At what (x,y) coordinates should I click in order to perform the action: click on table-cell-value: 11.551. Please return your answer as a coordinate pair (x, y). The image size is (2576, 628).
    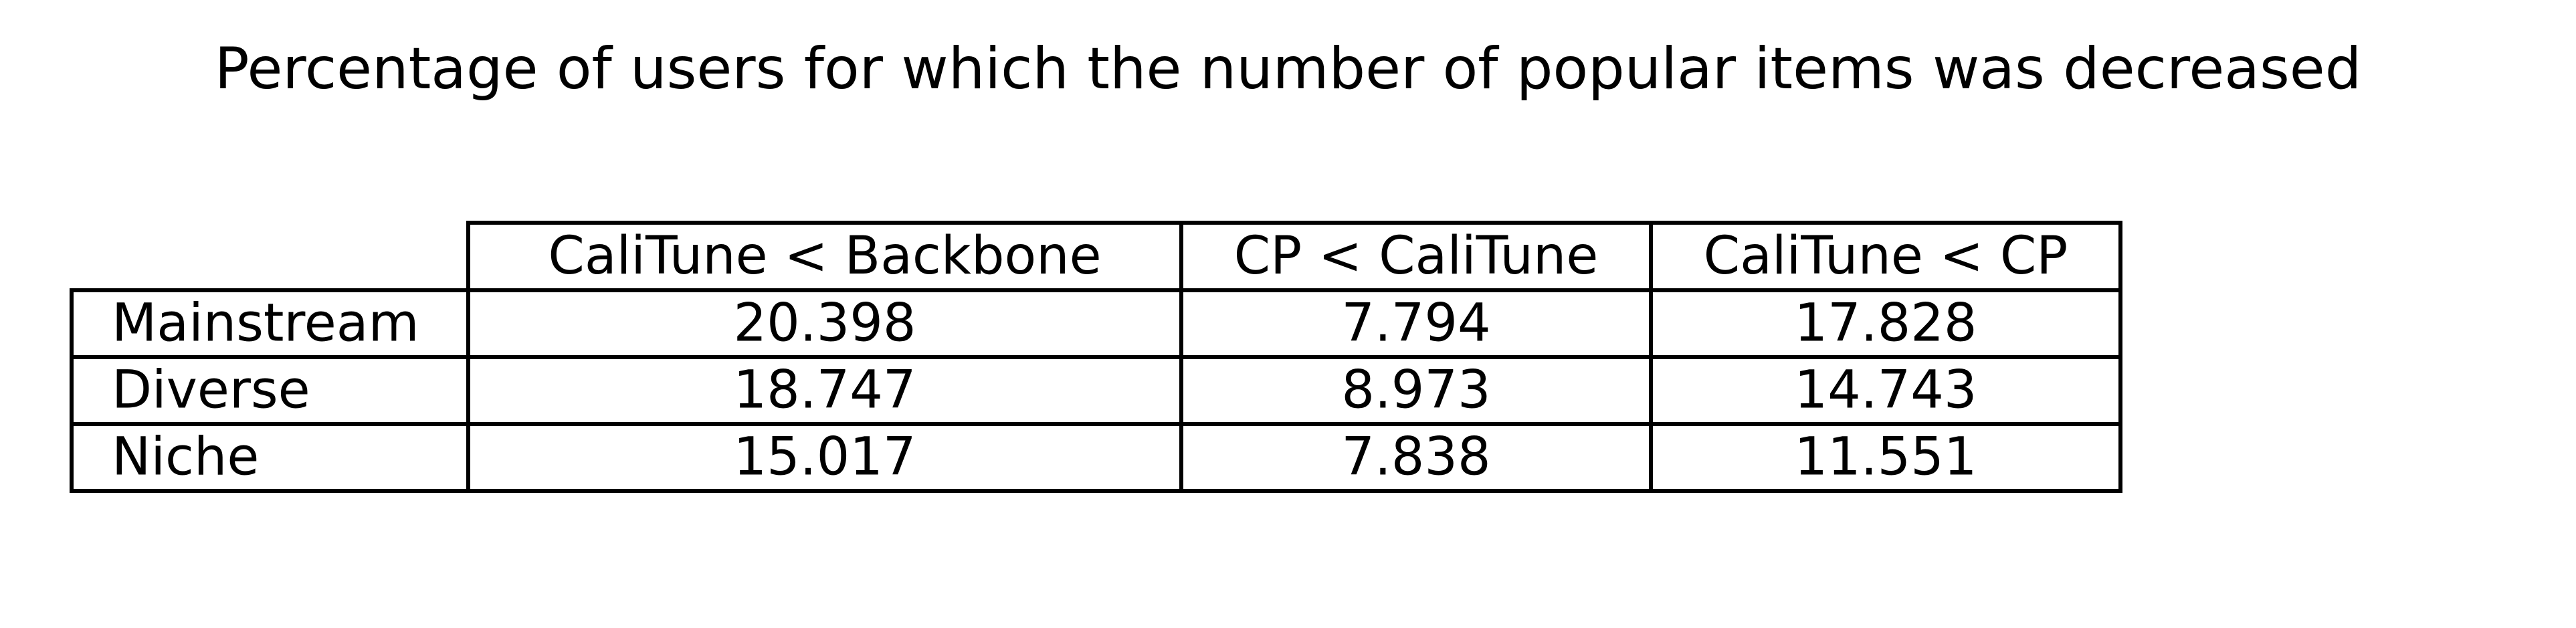
    Looking at the image, I should click on (1886, 457).